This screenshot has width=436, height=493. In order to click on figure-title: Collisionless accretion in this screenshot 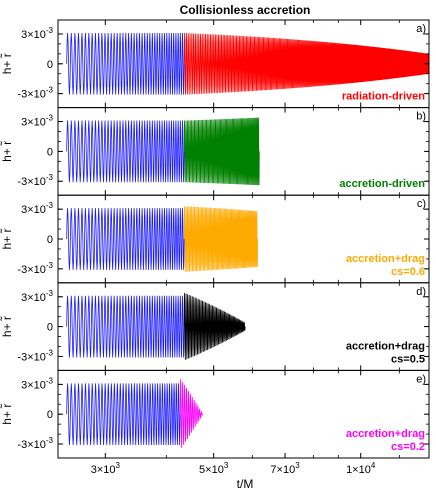, I will do `click(245, 10)`.